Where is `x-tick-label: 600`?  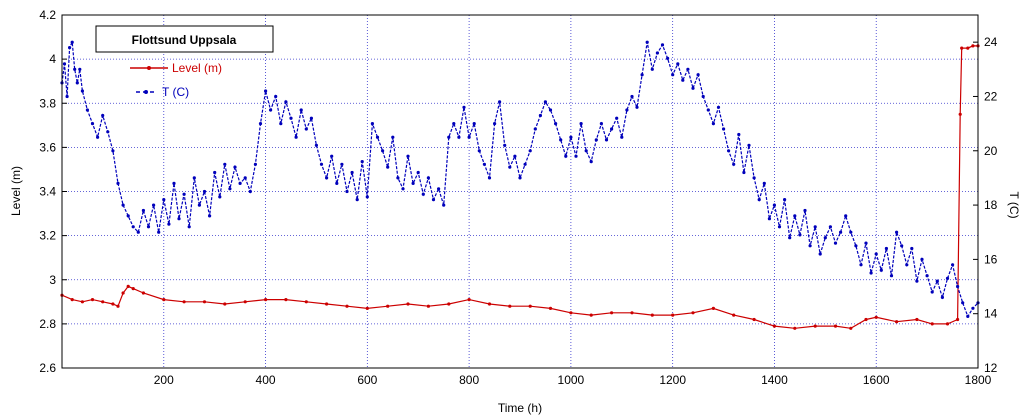
x-tick-label: 600 is located at coordinates (367, 380).